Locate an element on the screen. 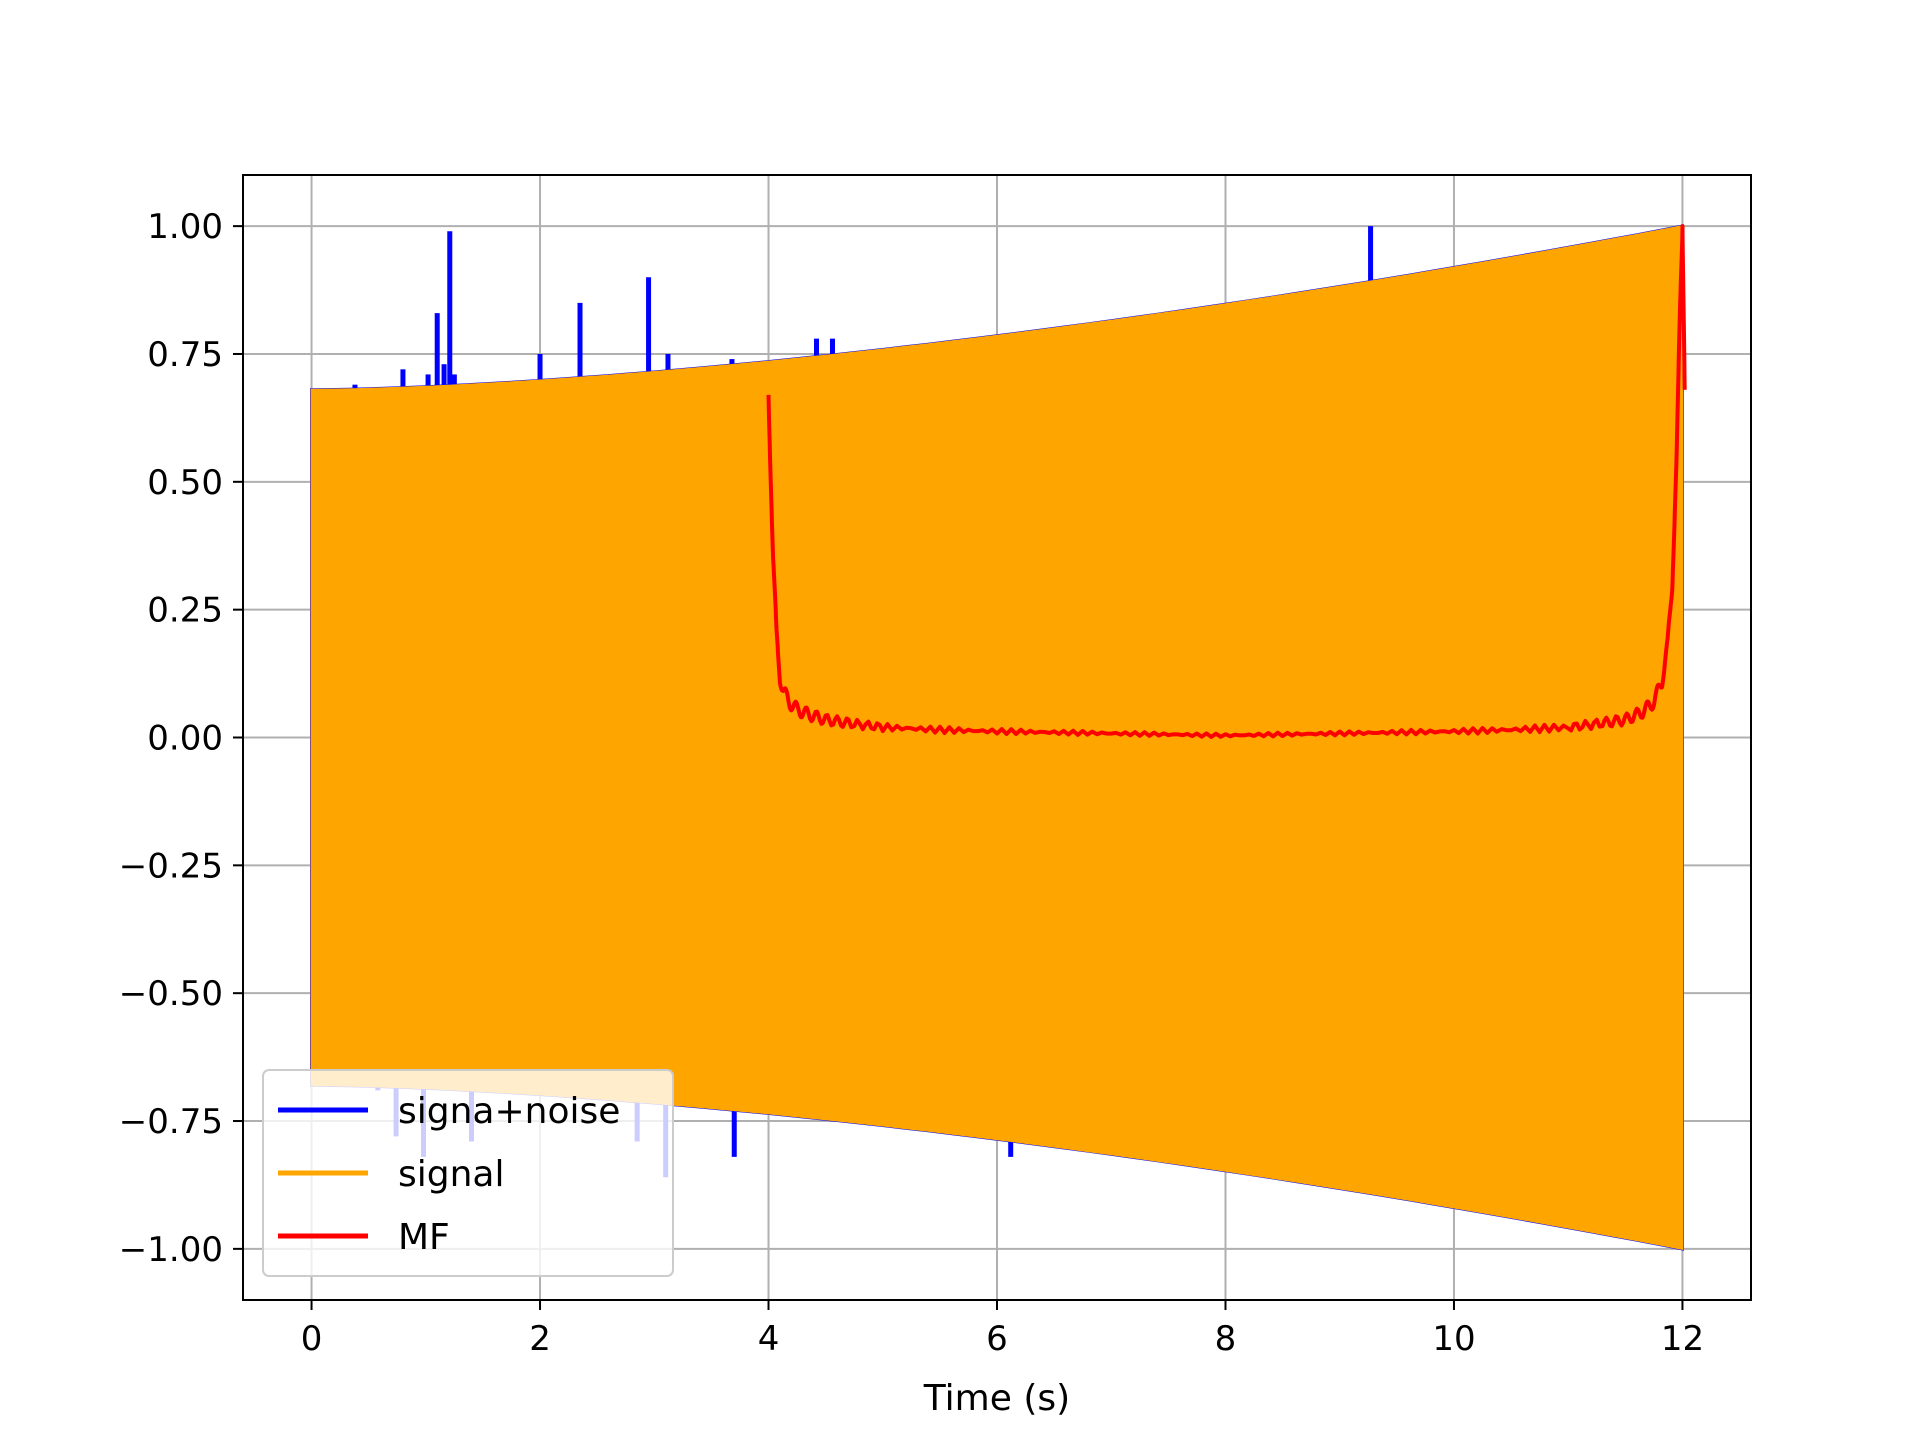 The width and height of the screenshot is (1920, 1440). y-tick-label: 1.00 is located at coordinates (185, 227).